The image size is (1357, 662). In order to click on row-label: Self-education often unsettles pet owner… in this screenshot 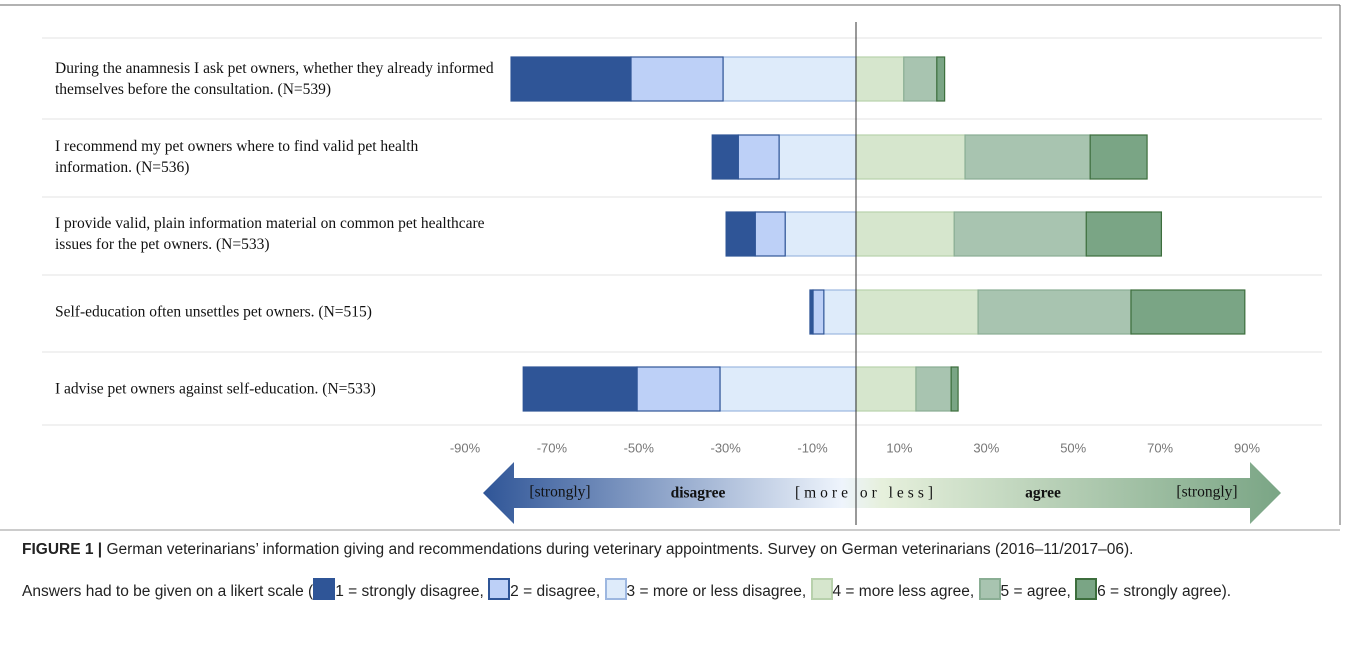, I will do `click(213, 312)`.